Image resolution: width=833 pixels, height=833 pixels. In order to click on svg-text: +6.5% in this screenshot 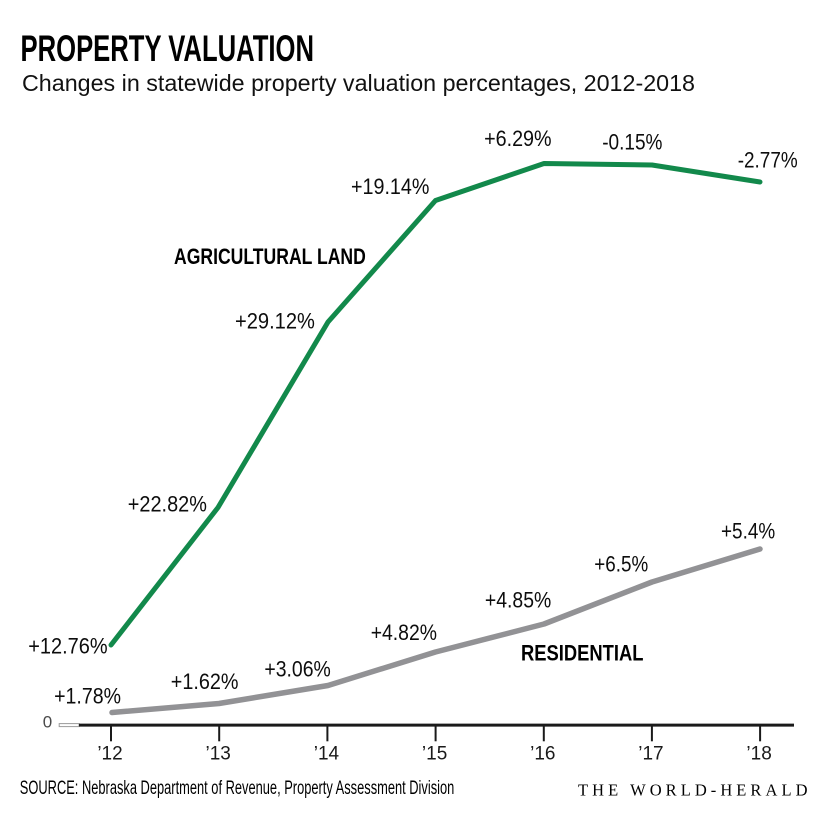, I will do `click(621, 564)`.